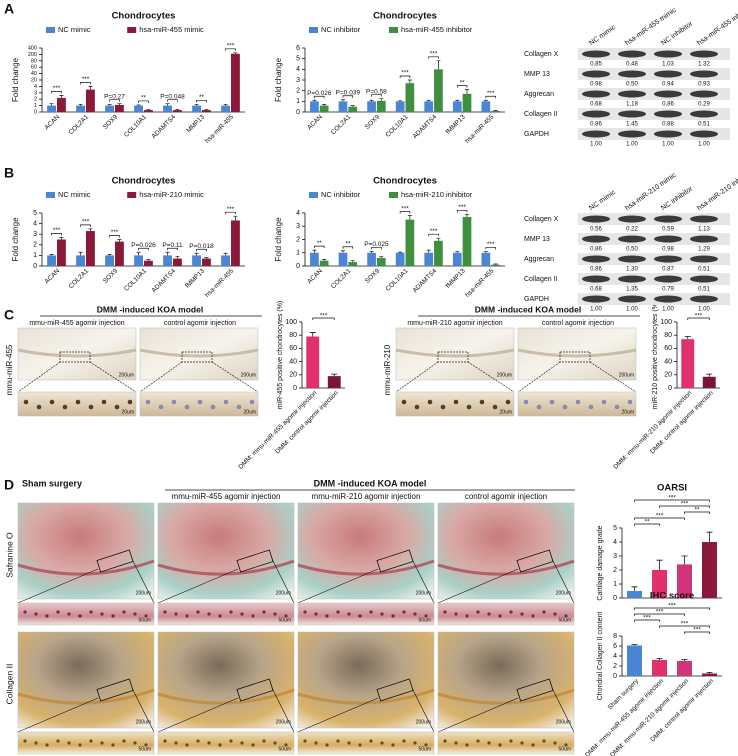 This screenshot has width=738, height=756. I want to click on legend-label: hsa-miR-210 inhibitor, so click(437, 194).